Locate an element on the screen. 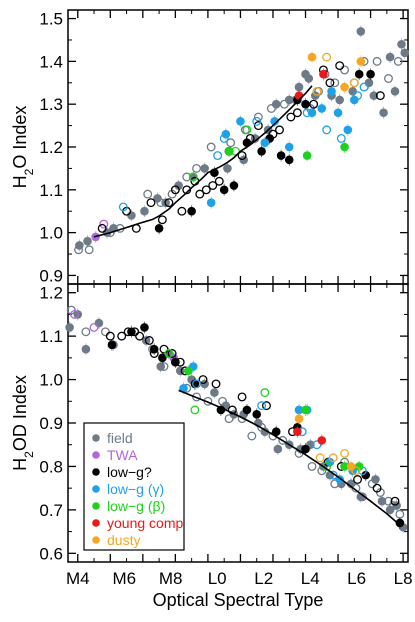 The width and height of the screenshot is (415, 622). legend-label: field is located at coordinates (120, 438).